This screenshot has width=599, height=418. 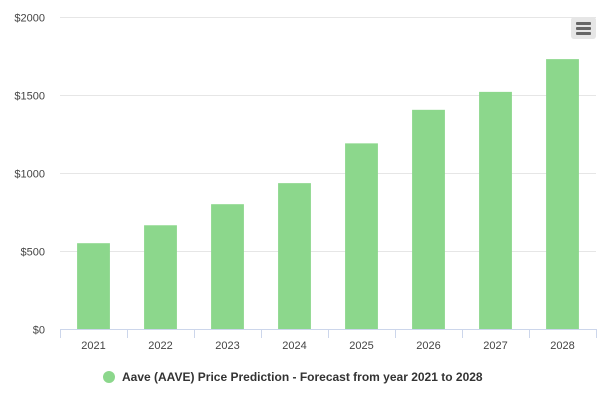 I want to click on bar-2025, so click(x=361, y=236).